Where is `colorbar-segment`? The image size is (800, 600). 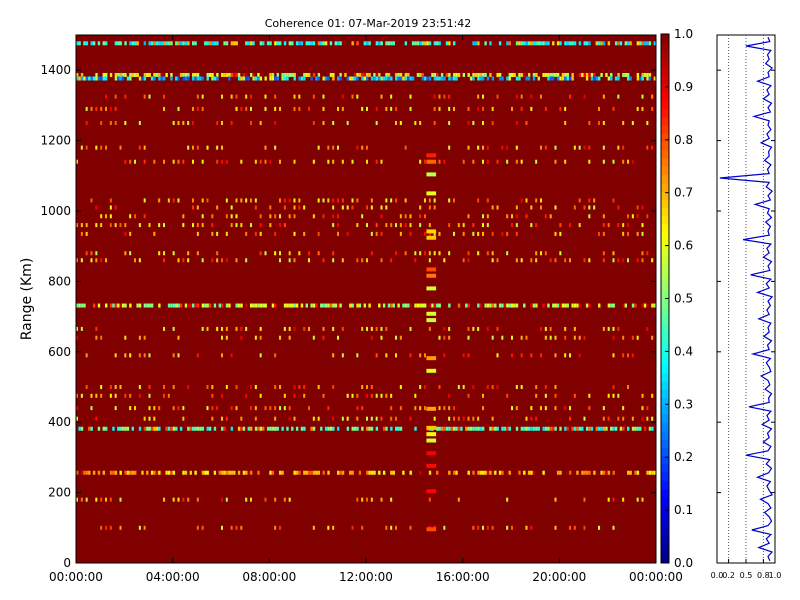
colorbar-segment is located at coordinates (665, 88).